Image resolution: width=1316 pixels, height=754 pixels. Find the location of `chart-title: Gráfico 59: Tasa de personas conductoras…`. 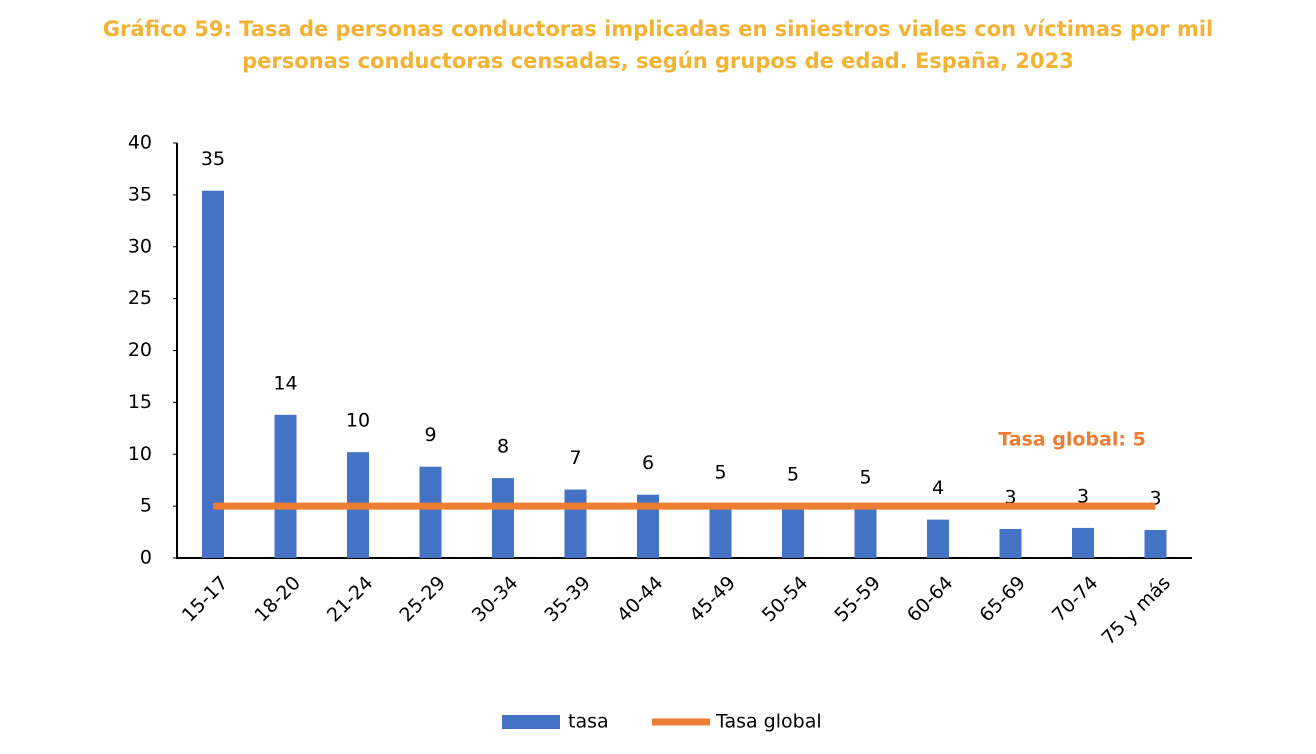

chart-title: Gráfico 59: Tasa de personas conductoras… is located at coordinates (658, 29).